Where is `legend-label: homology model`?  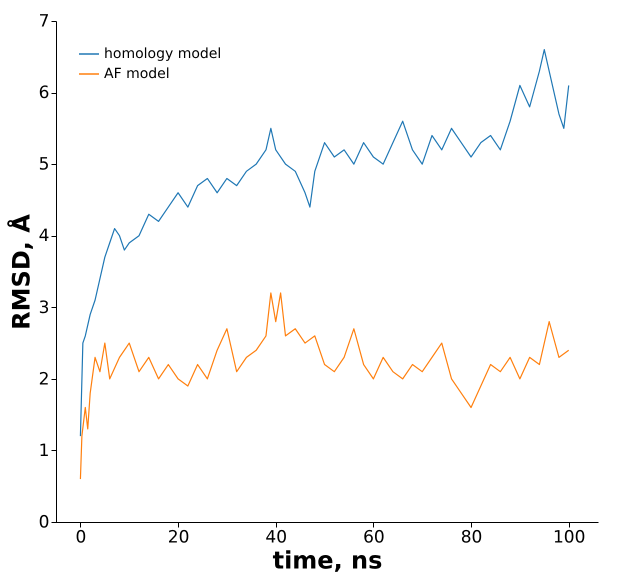
legend-label: homology model is located at coordinates (163, 54).